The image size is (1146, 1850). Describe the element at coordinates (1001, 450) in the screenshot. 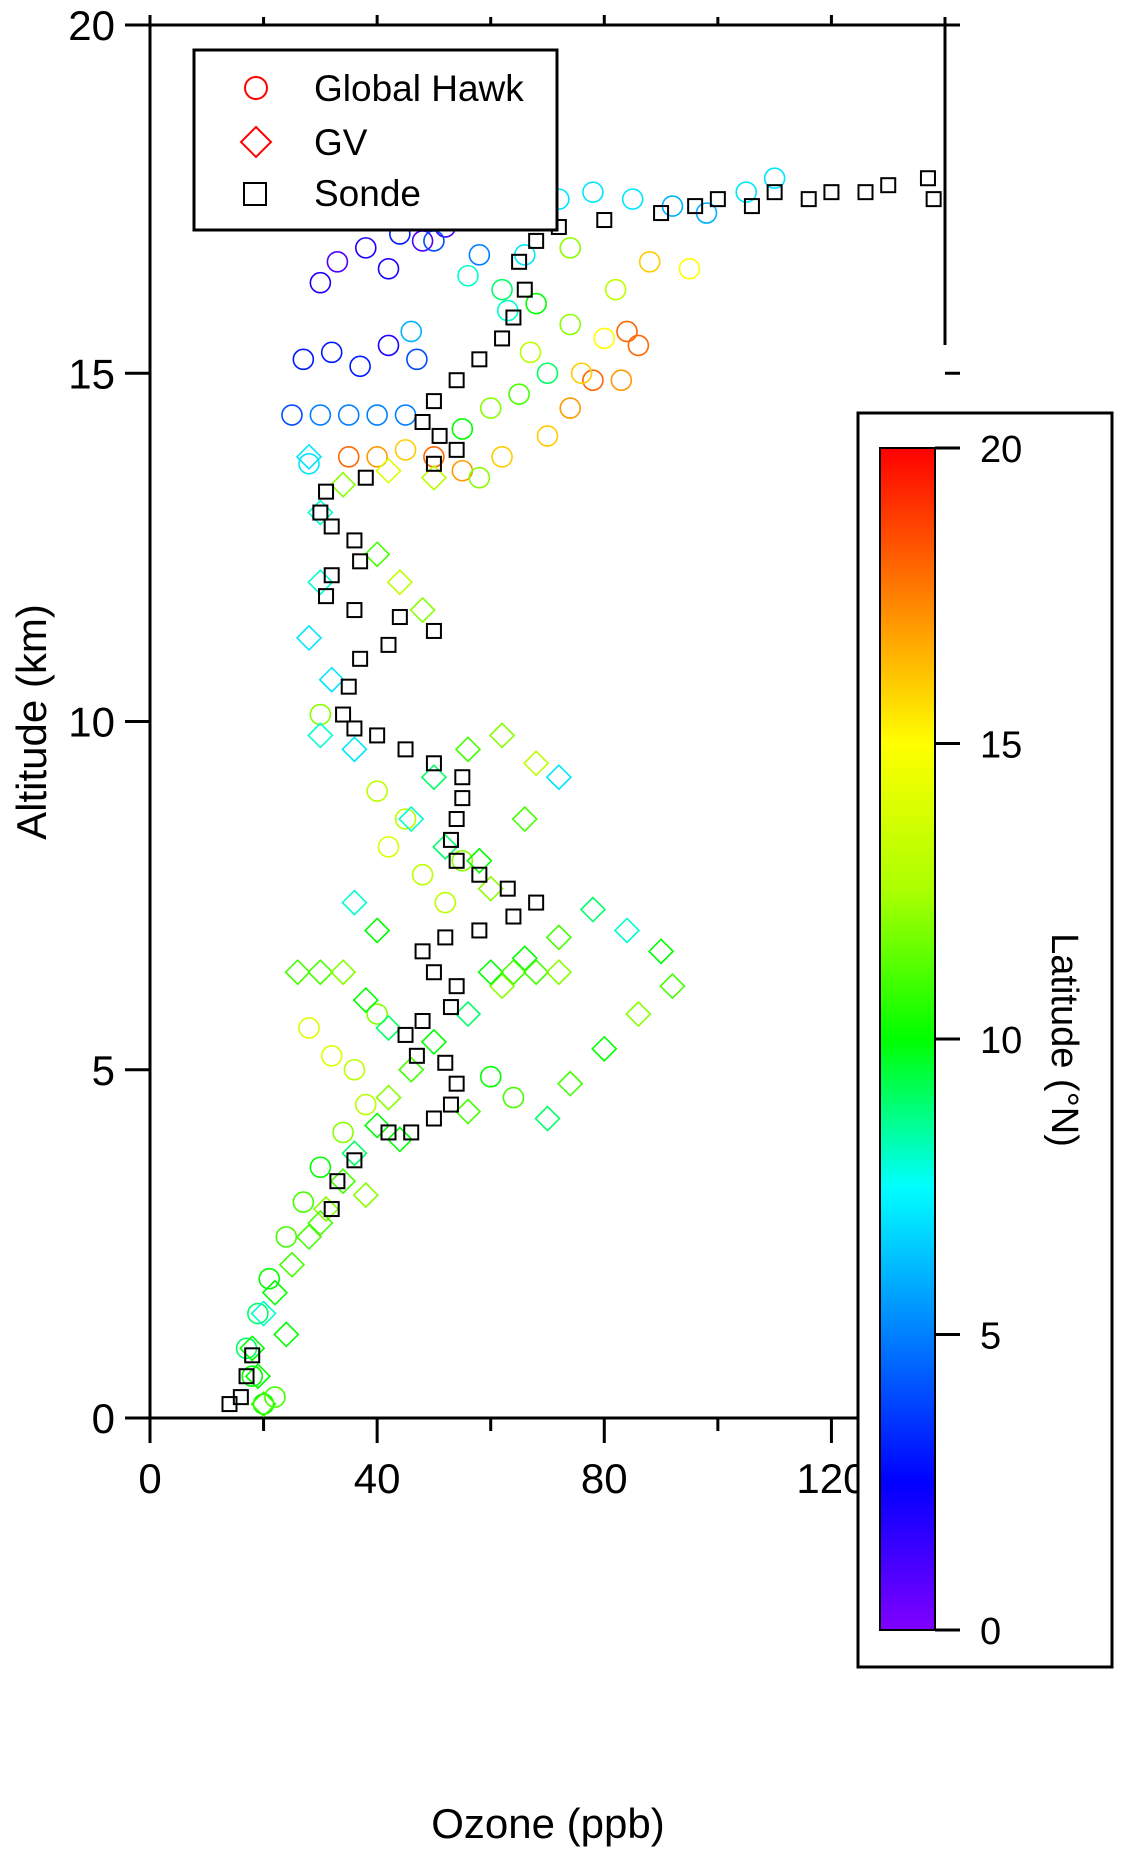

I see `colorbar-tick-label: 20` at that location.